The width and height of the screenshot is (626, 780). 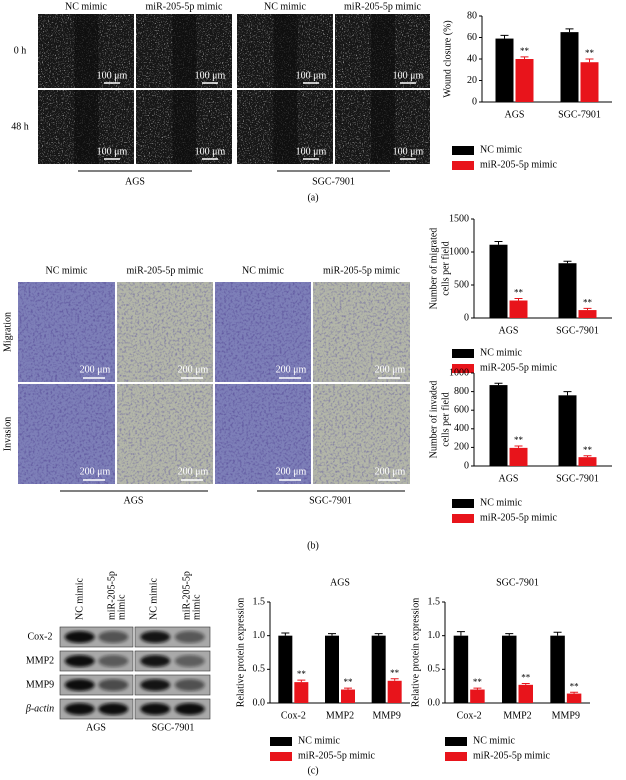 I want to click on x-tick-label: MMP2, so click(x=340, y=715).